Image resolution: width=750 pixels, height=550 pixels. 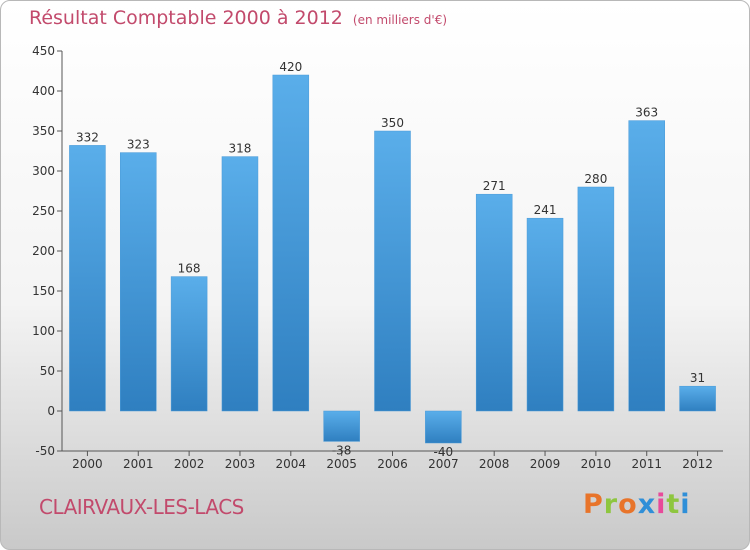 What do you see at coordinates (646, 464) in the screenshot?
I see `x-tick-label: 2011` at bounding box center [646, 464].